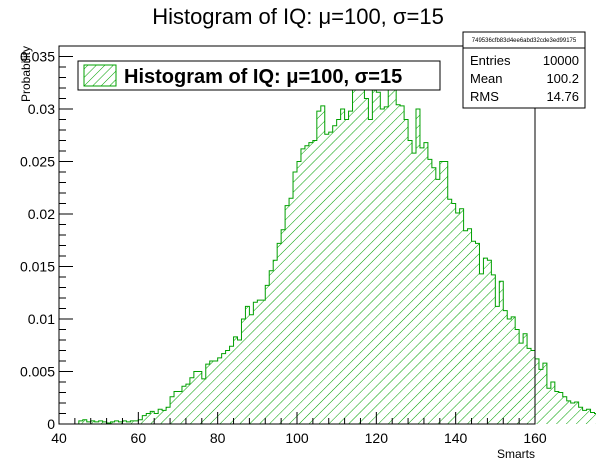  What do you see at coordinates (259, 75) in the screenshot?
I see `legend-box` at bounding box center [259, 75].